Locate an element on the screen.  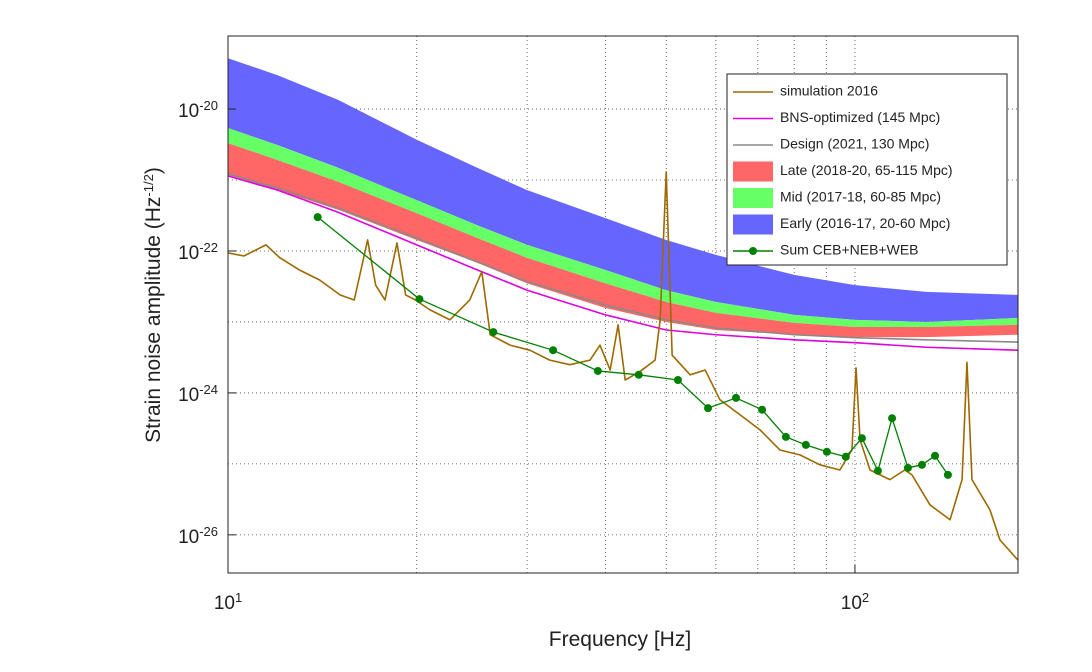
y-axis-label: Strain noise amplitude (Hz-1/2) is located at coordinates (153, 305).